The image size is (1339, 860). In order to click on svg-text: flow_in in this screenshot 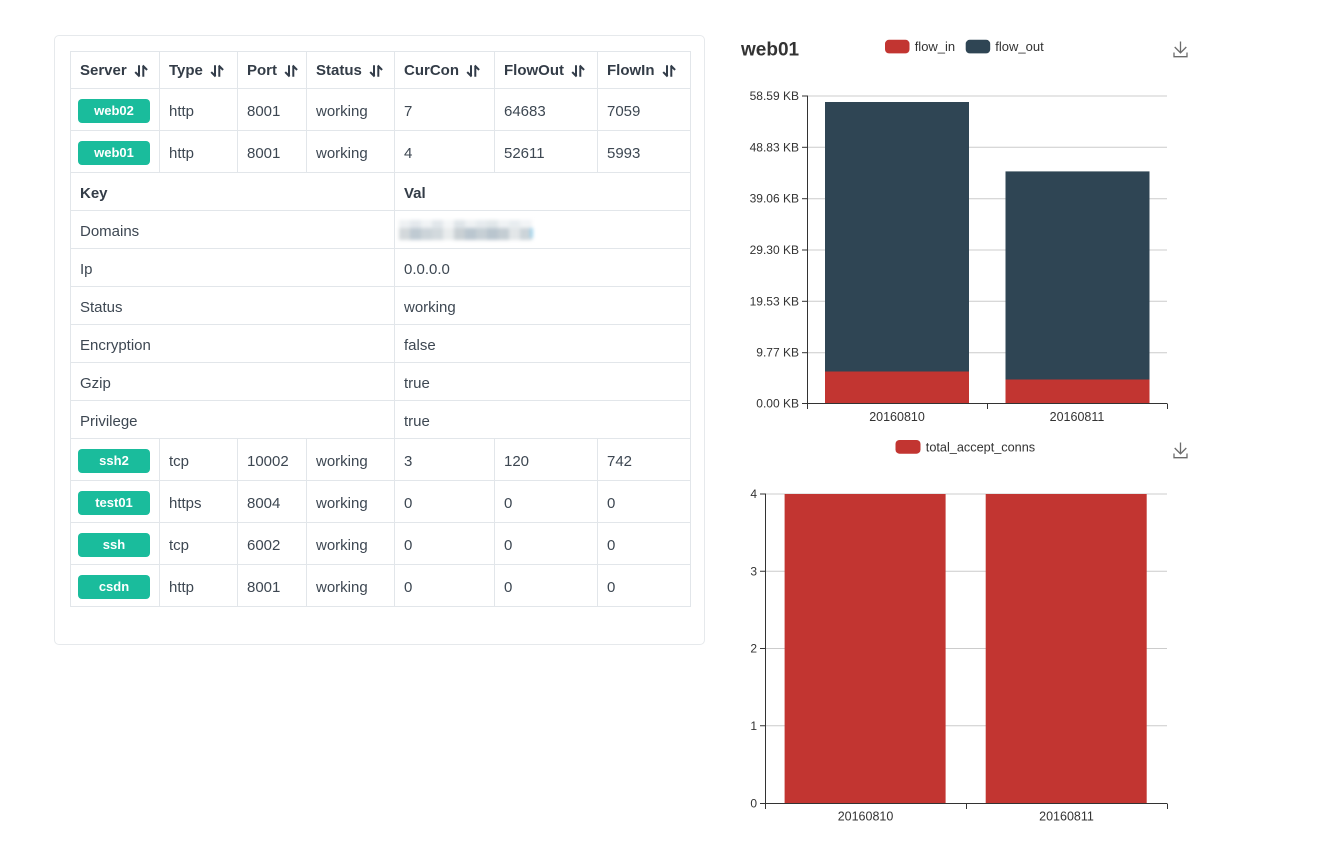, I will do `click(935, 46)`.